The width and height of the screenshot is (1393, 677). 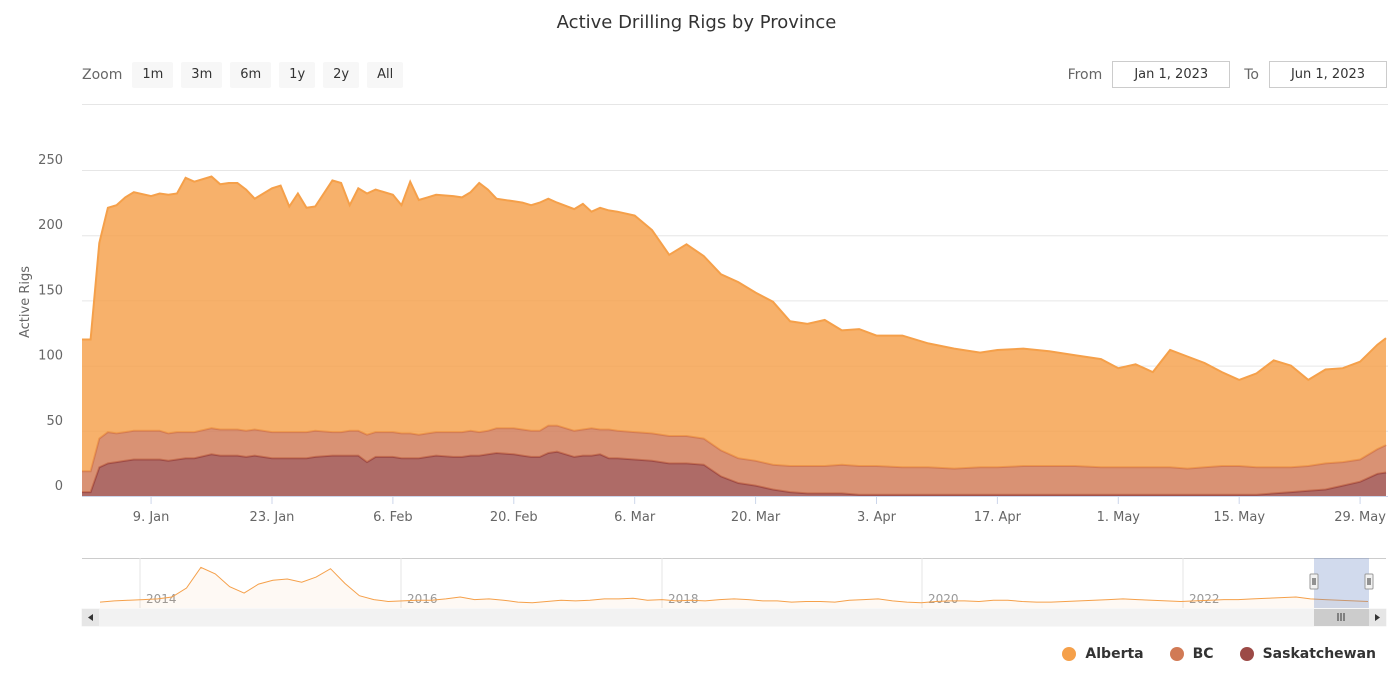 What do you see at coordinates (1319, 654) in the screenshot?
I see `legend-label-saskatchewan: Saskatchewan` at bounding box center [1319, 654].